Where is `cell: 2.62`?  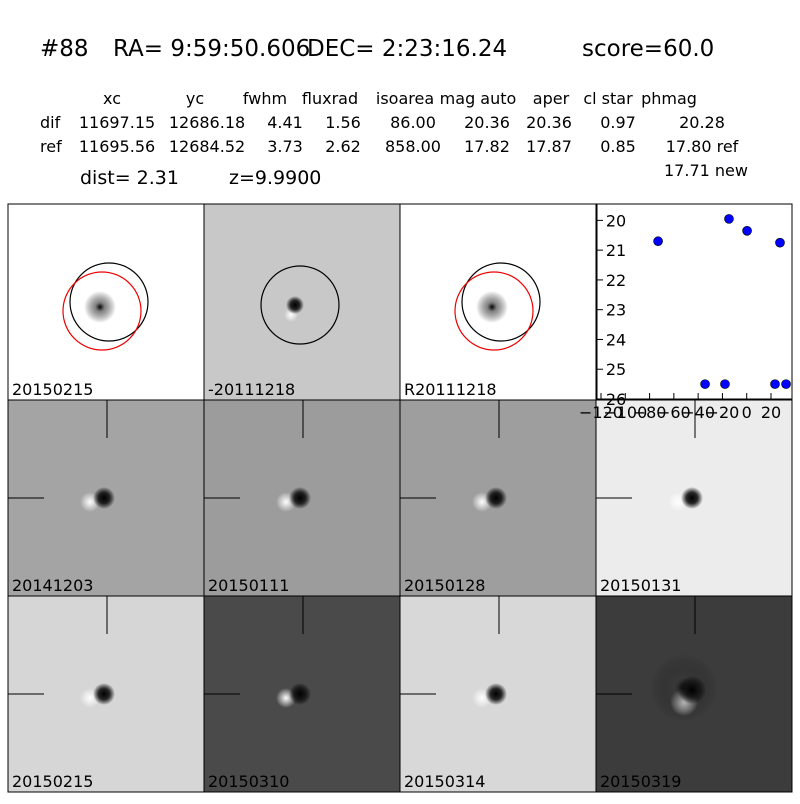 cell: 2.62 is located at coordinates (343, 146).